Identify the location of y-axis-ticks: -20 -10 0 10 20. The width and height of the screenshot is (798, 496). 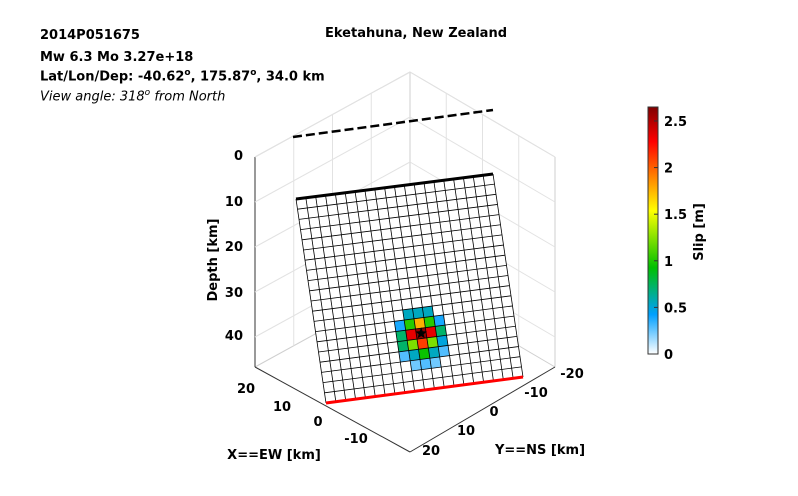
(503, 413).